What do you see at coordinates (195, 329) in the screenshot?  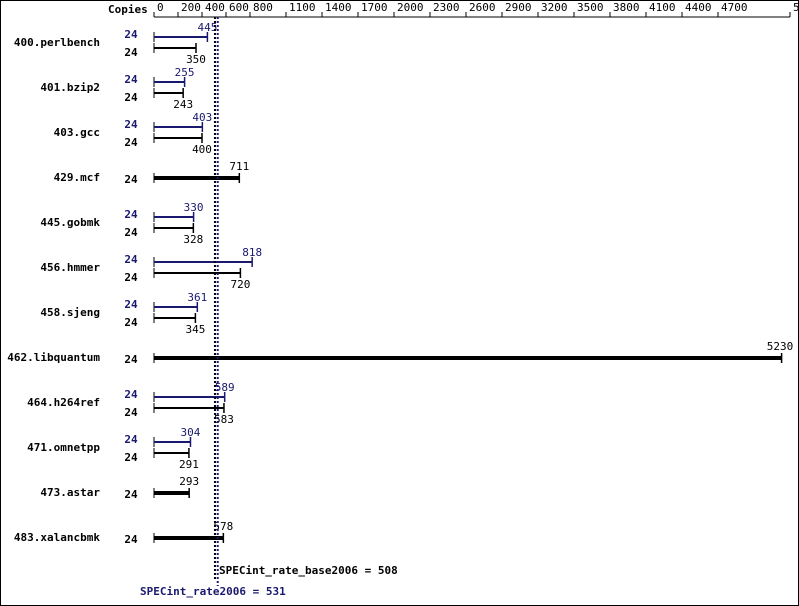 I see `value-label: 345` at bounding box center [195, 329].